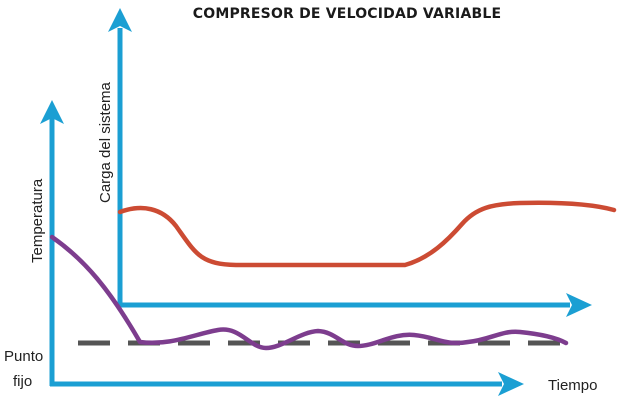  Describe the element at coordinates (37, 220) in the screenshot. I see `temperature-axis-label: Temperatura` at that location.